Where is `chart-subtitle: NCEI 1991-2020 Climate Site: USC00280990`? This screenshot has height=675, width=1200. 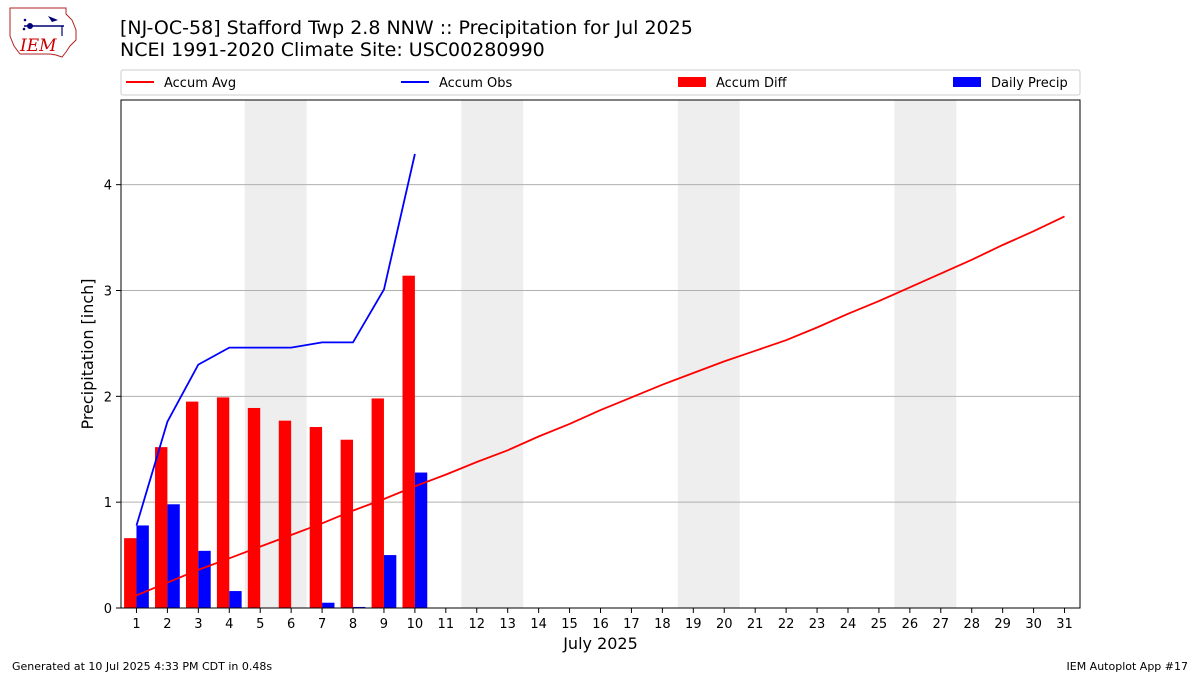 chart-subtitle: NCEI 1991-2020 Climate Site: USC00280990 is located at coordinates (332, 50).